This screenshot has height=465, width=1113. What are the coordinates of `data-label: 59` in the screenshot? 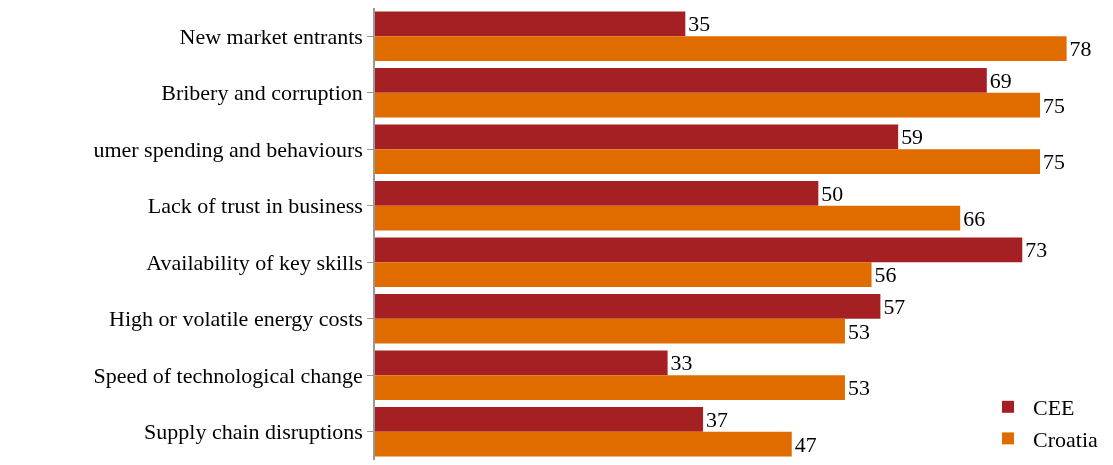 It's located at (912, 137).